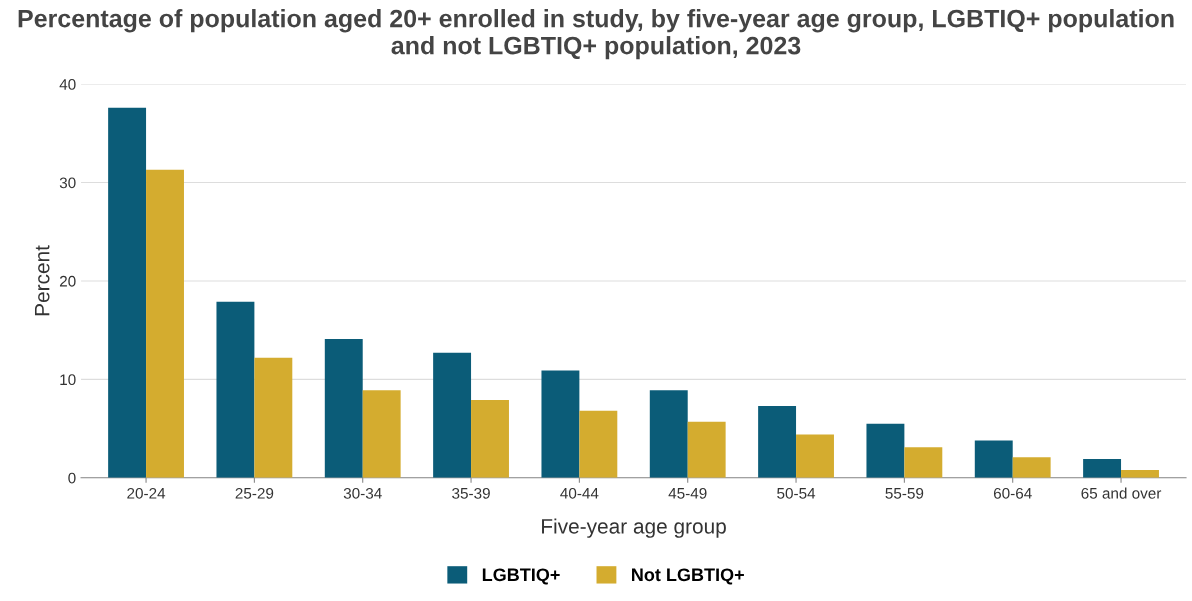 The width and height of the screenshot is (1192, 601). What do you see at coordinates (687, 493) in the screenshot?
I see `x-tick-label: 45-49` at bounding box center [687, 493].